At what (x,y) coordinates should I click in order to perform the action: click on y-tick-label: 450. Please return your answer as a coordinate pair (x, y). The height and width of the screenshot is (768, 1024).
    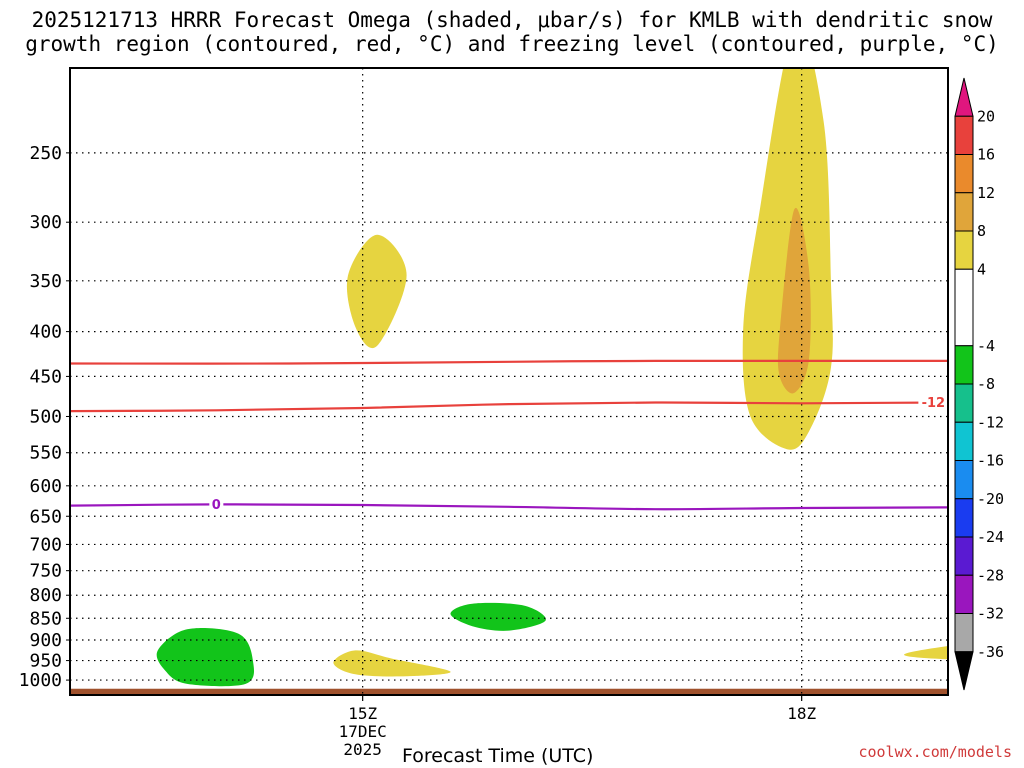
    Looking at the image, I should click on (45, 376).